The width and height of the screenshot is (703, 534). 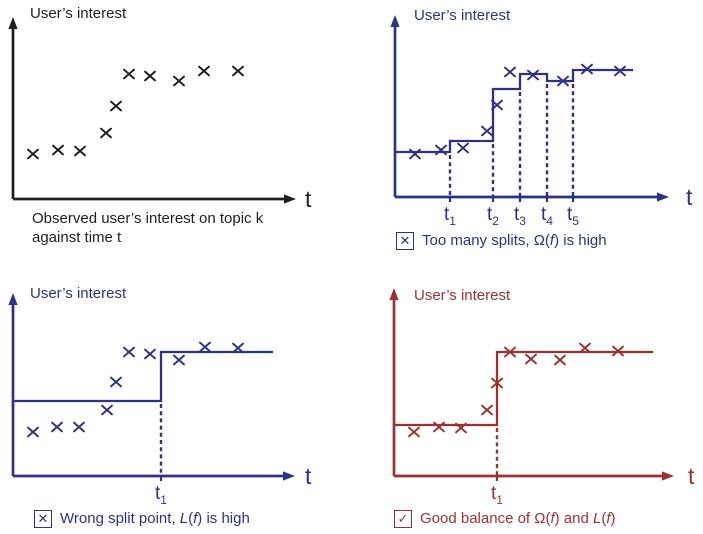 What do you see at coordinates (514, 240) in the screenshot?
I see `caption-text: Too many splits, Ω(f) is high` at bounding box center [514, 240].